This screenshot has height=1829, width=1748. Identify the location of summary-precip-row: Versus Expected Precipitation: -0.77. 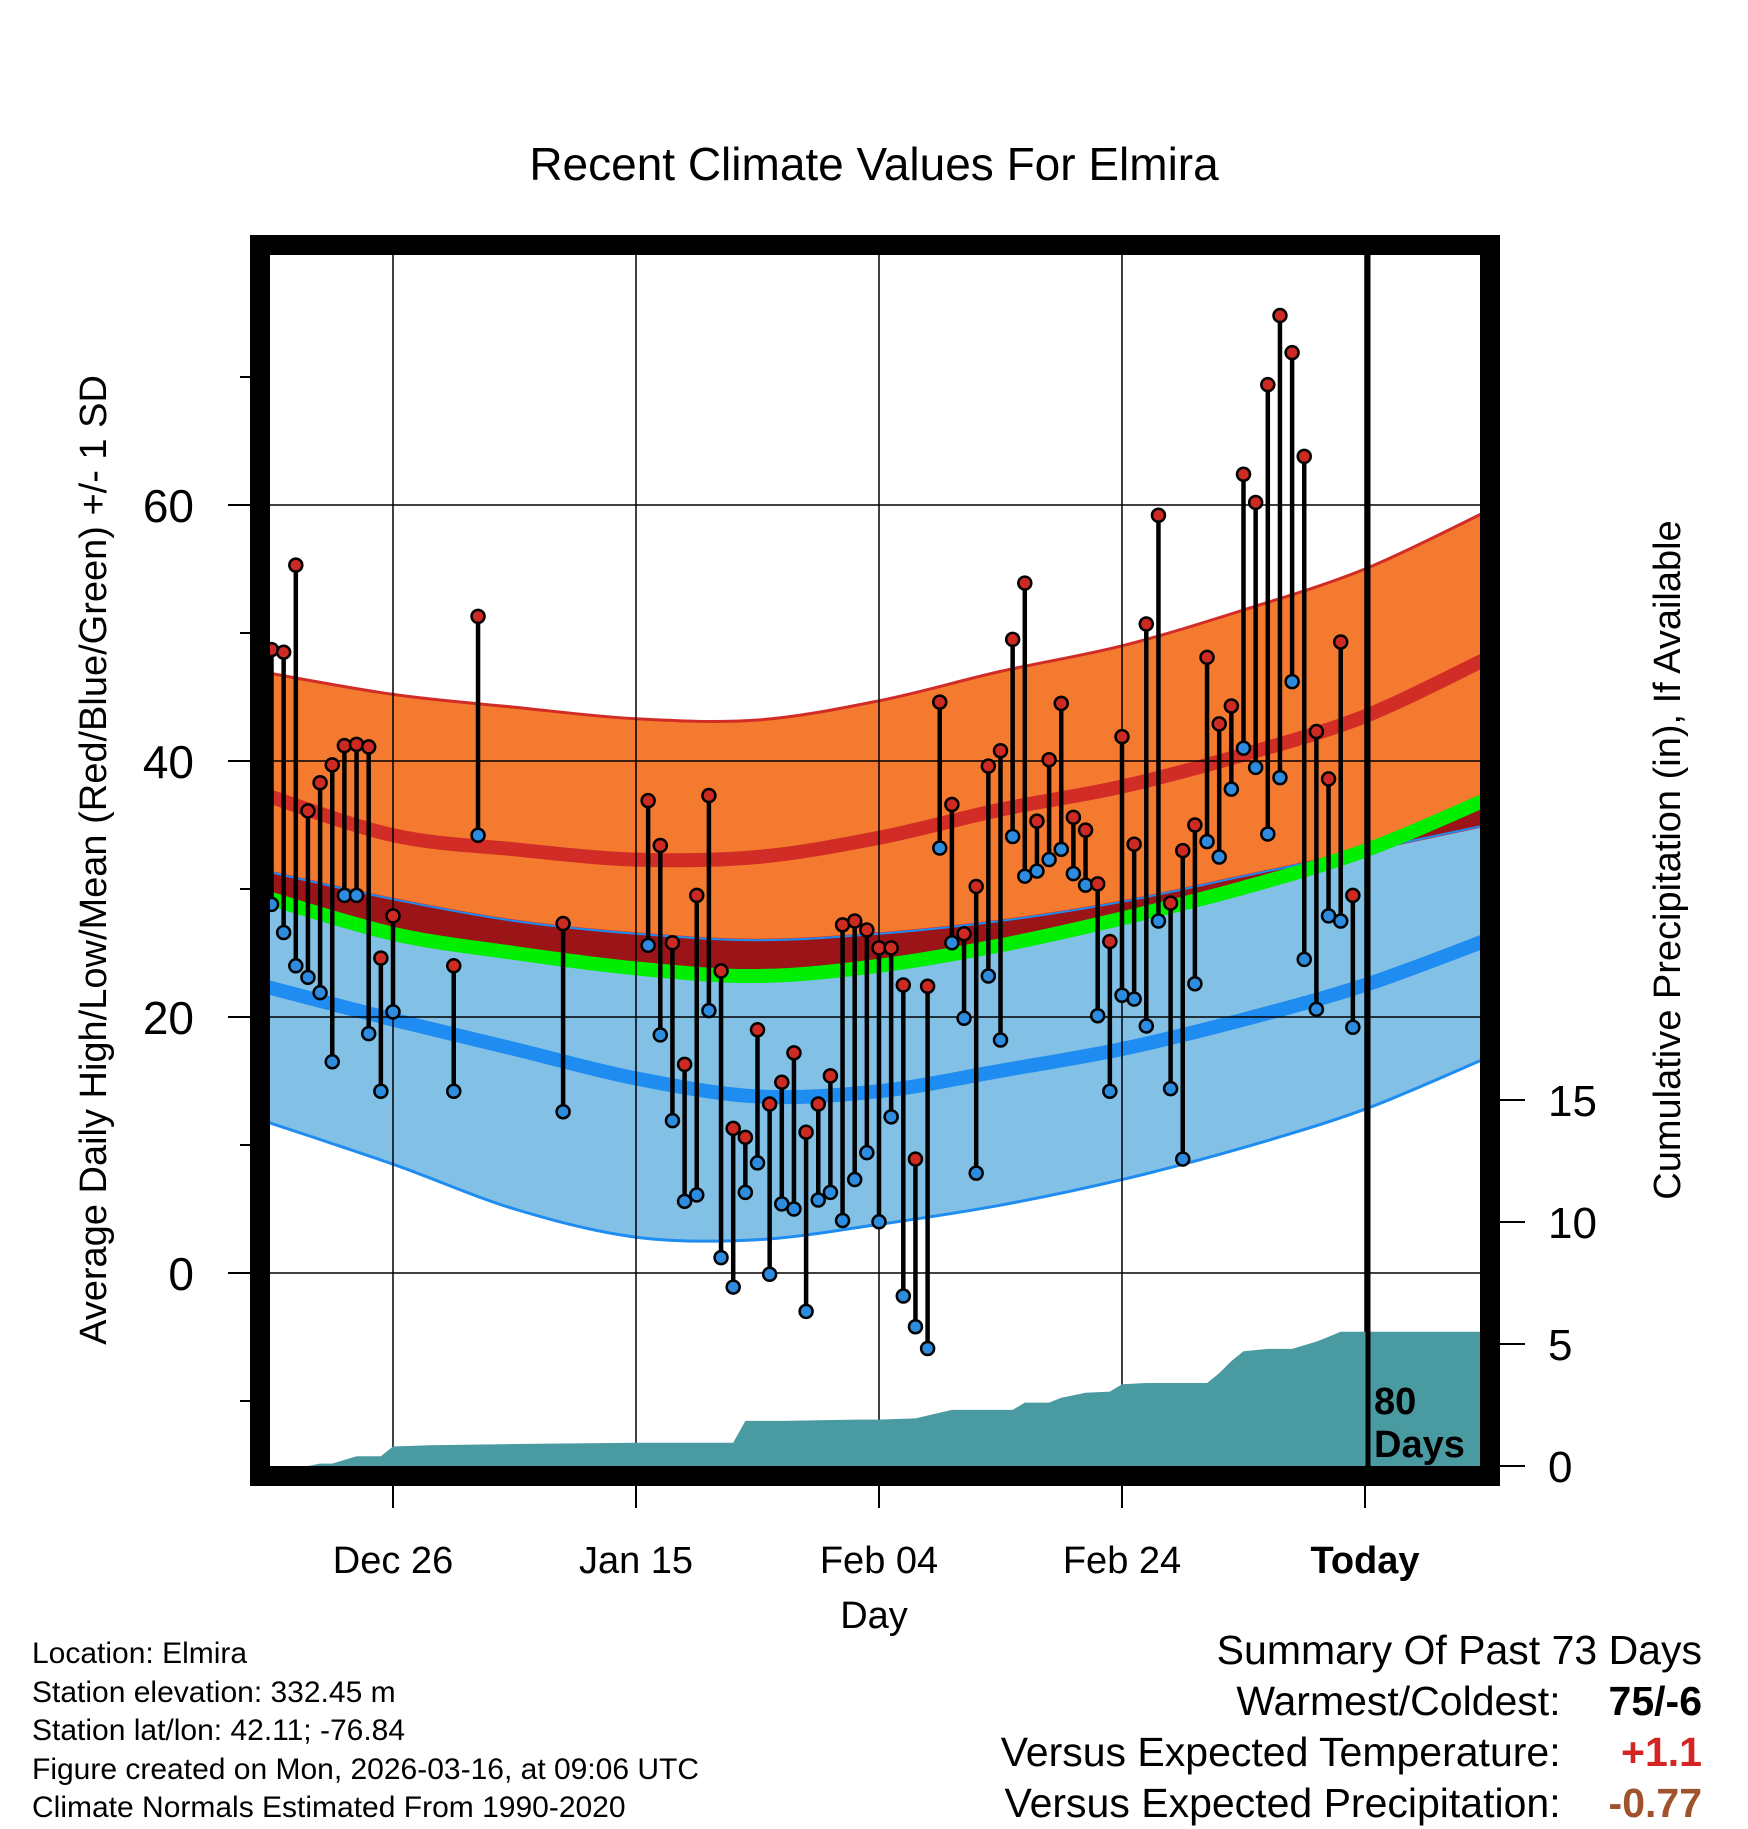
(1352, 1803).